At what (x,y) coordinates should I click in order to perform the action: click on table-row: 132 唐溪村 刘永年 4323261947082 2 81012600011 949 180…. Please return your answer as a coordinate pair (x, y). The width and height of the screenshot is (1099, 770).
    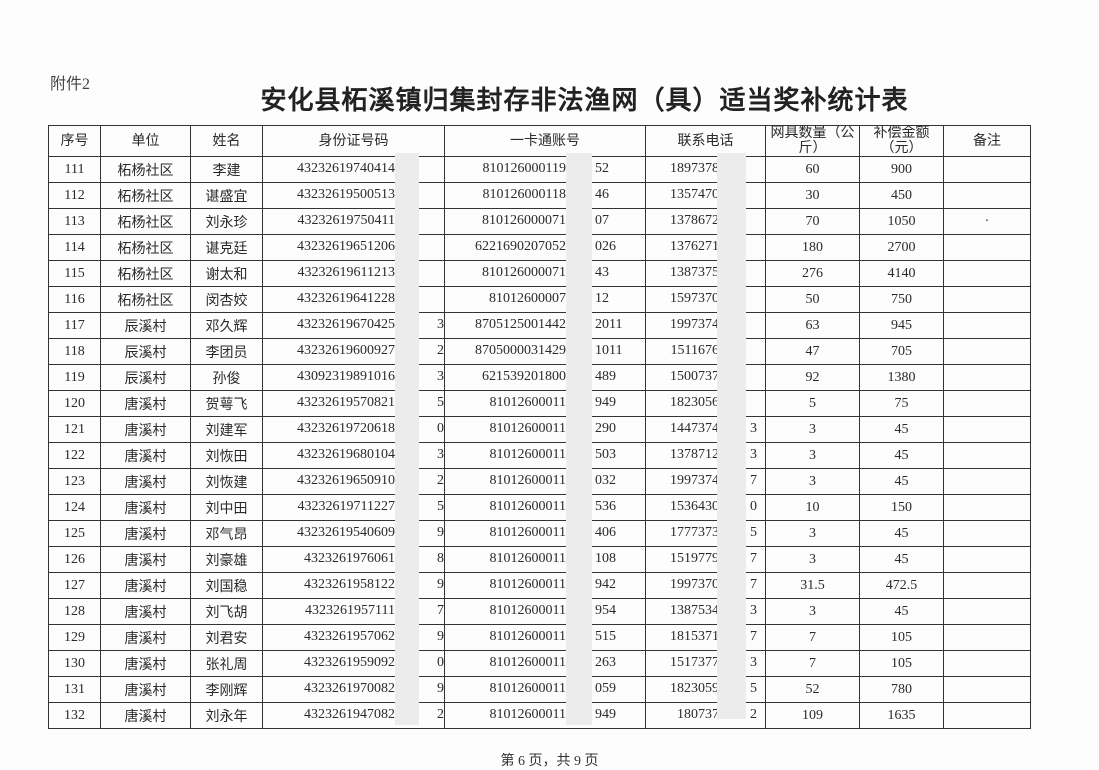
    Looking at the image, I should click on (539, 715).